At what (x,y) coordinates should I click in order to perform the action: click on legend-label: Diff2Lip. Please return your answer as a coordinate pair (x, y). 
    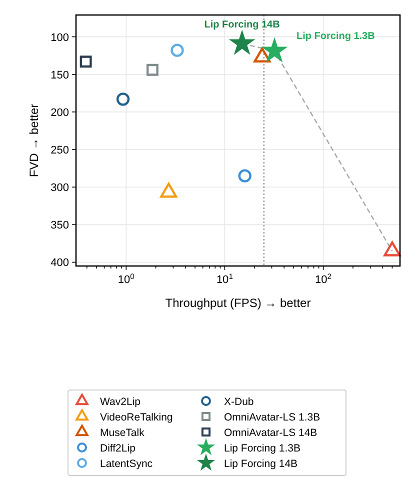
    Looking at the image, I should click on (118, 448).